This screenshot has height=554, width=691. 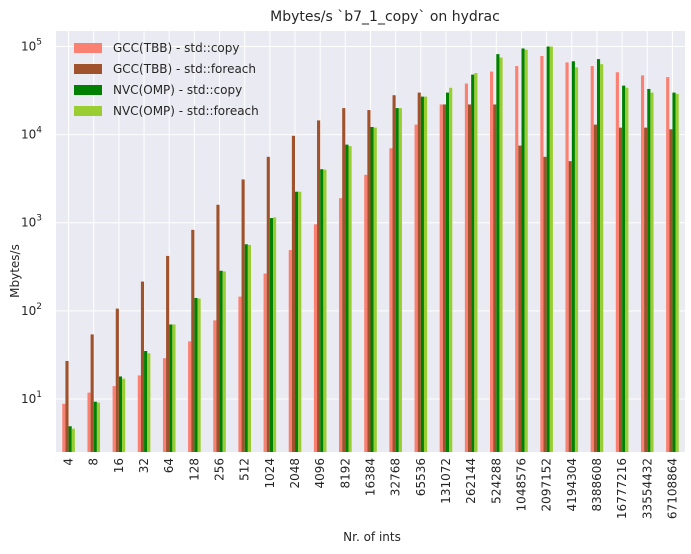 I want to click on y-tick-exponent: 4, so click(x=39, y=131).